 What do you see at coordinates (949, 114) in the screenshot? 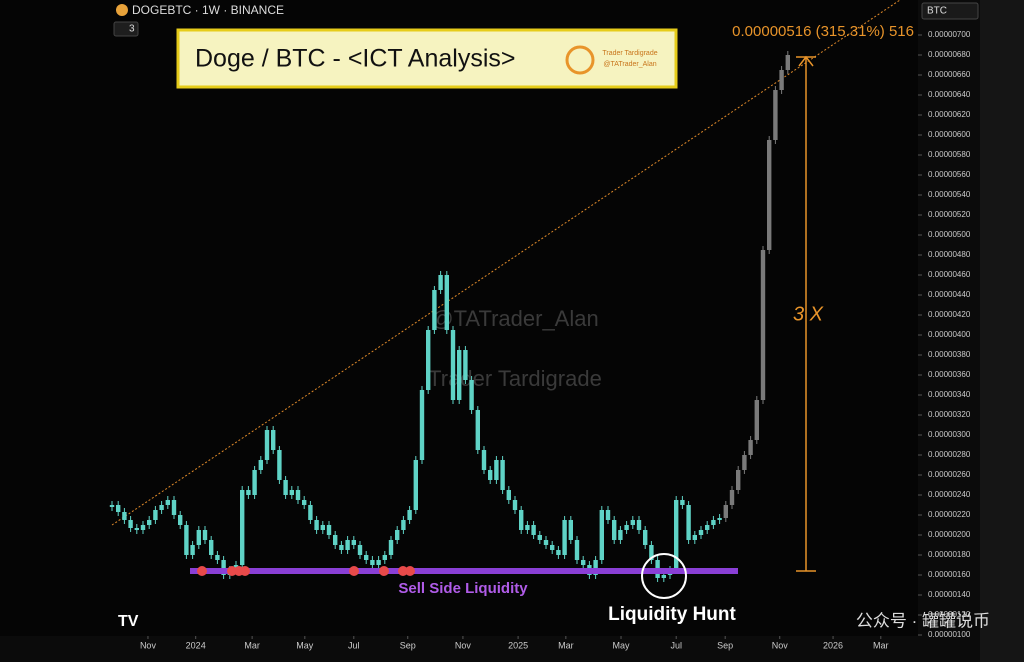
I see `y-tick-label: 0.00000620` at bounding box center [949, 114].